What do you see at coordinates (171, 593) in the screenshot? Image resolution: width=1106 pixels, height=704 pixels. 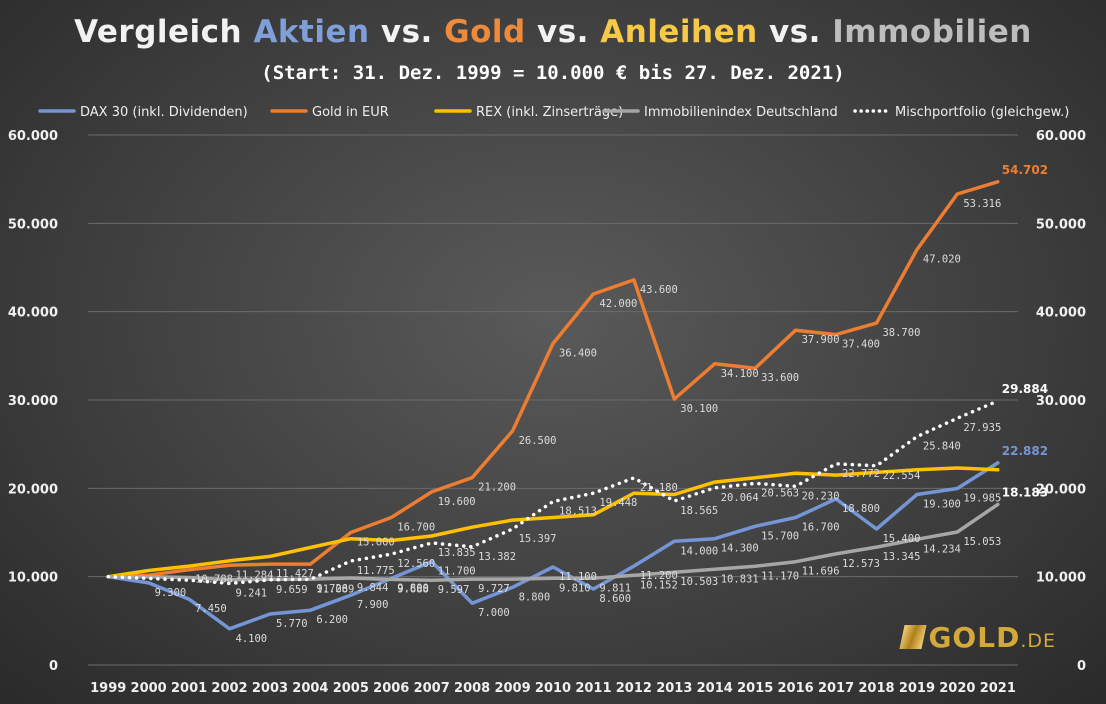 I see `data-label-0-1: 9.300` at bounding box center [171, 593].